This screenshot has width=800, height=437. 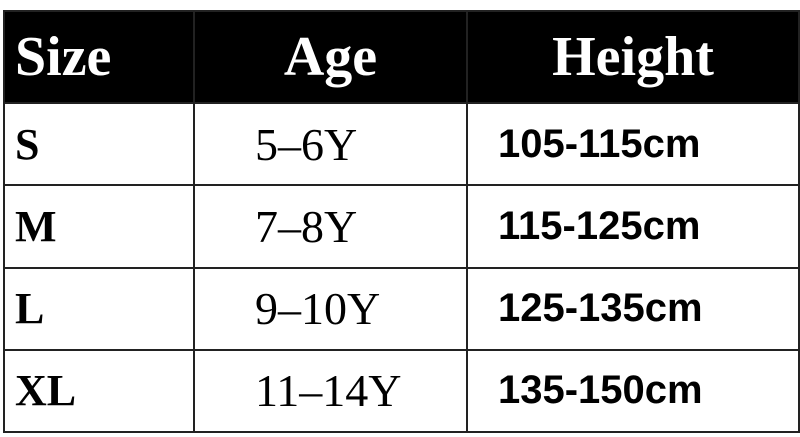 I want to click on age-cell: 5–6Y, so click(x=330, y=144).